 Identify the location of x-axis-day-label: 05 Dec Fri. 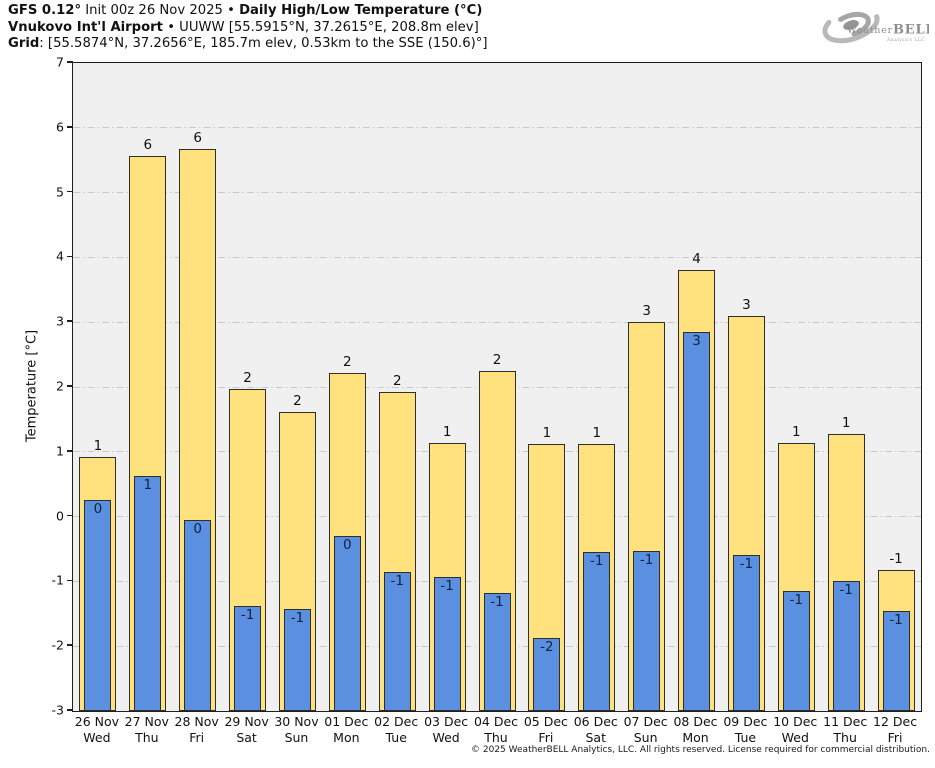
(546, 730).